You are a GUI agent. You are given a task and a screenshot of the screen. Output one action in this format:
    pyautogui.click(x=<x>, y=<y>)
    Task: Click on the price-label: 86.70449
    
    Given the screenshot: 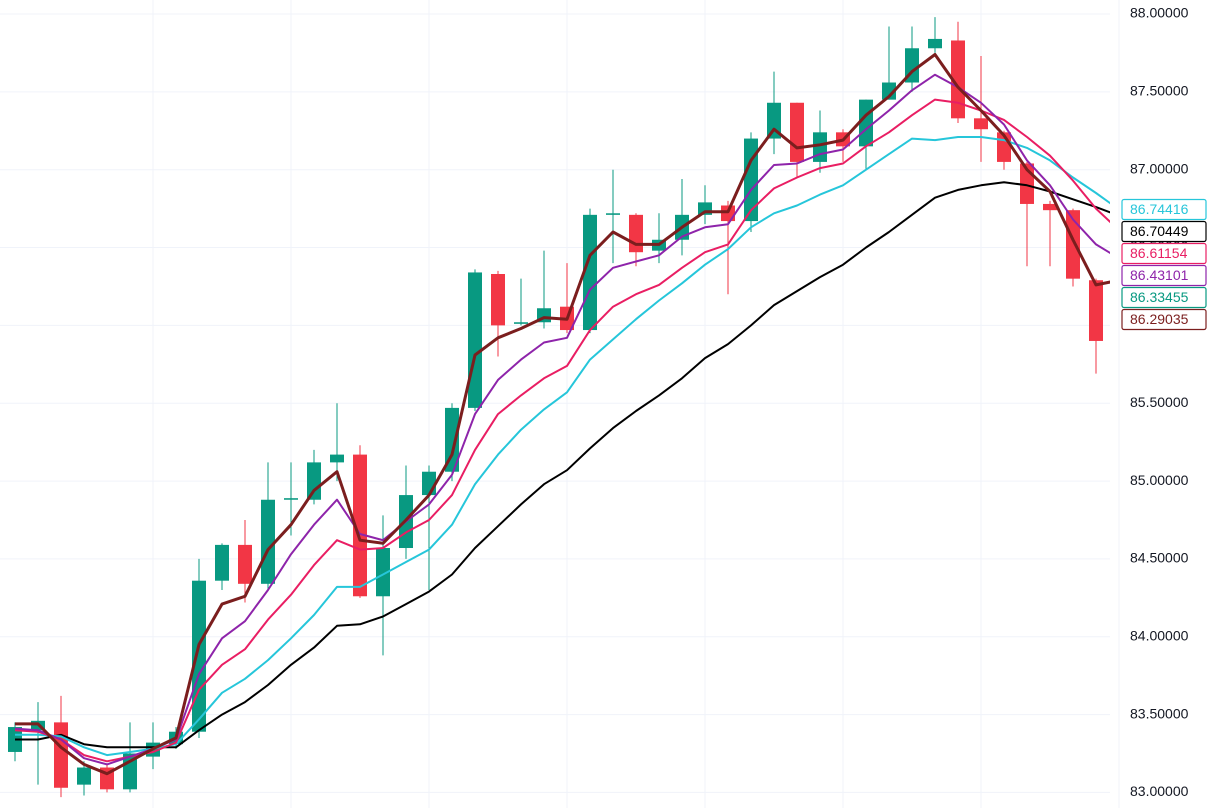 What is the action you would take?
    pyautogui.click(x=1159, y=231)
    